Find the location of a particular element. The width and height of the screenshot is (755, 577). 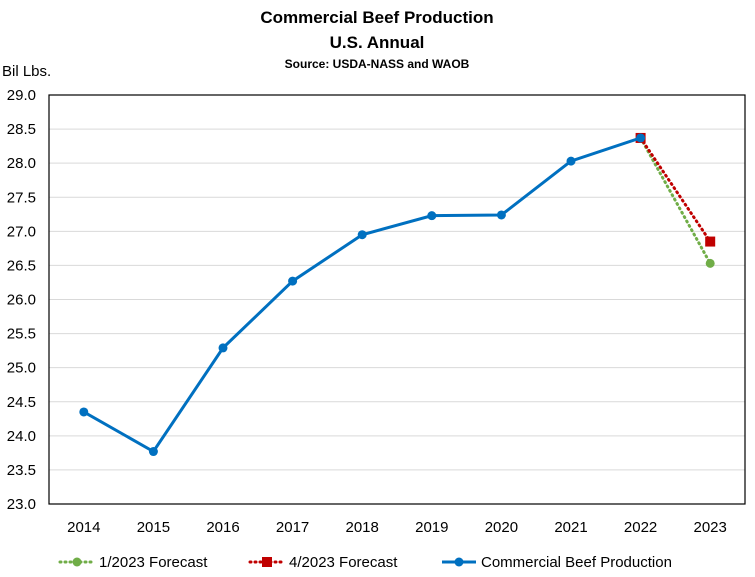

x-tick-label: 2023 is located at coordinates (710, 527).